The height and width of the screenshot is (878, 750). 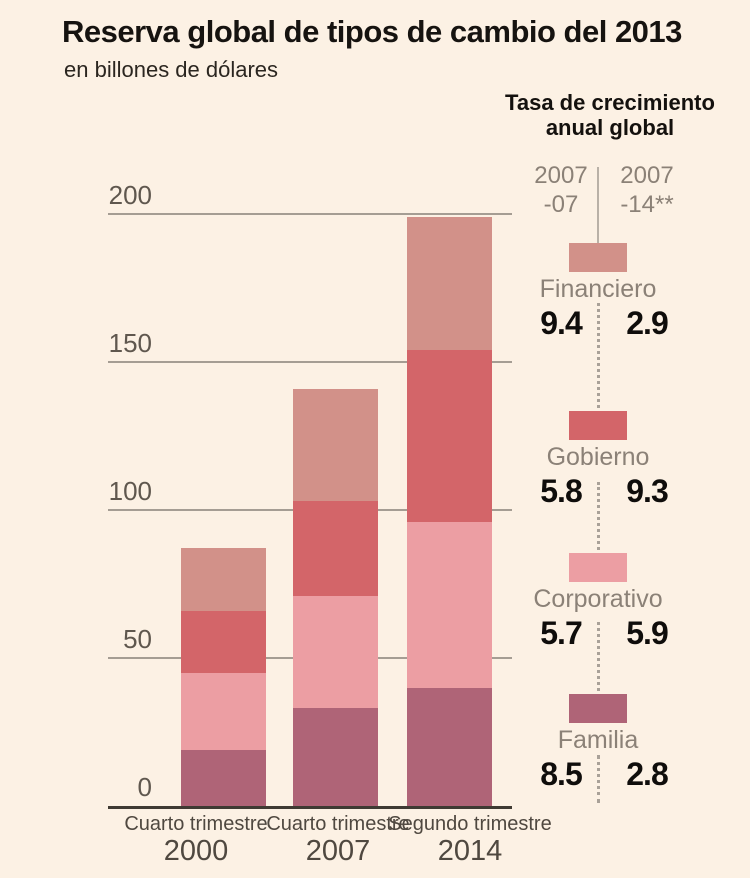 What do you see at coordinates (610, 102) in the screenshot?
I see `growth-header-line1: Tasa de crecimiento` at bounding box center [610, 102].